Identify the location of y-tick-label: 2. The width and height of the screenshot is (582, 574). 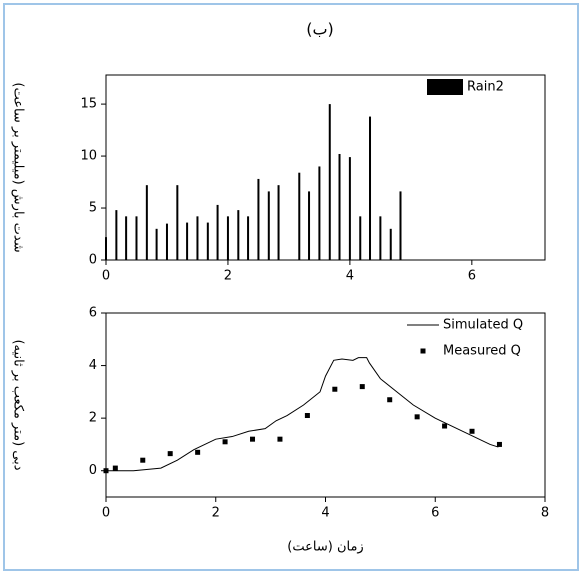
(93, 418).